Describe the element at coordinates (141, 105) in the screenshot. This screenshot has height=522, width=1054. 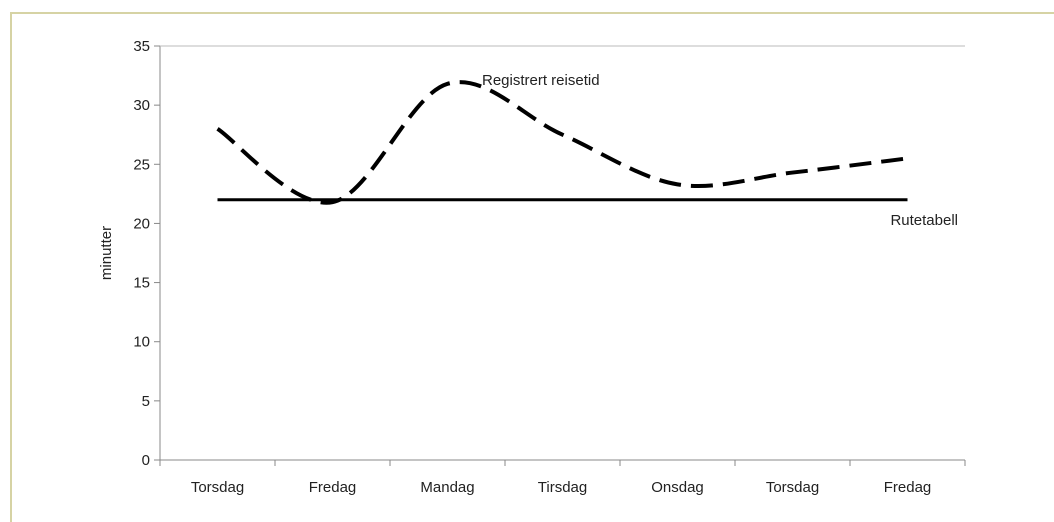
I see `y-tick-label: 30` at that location.